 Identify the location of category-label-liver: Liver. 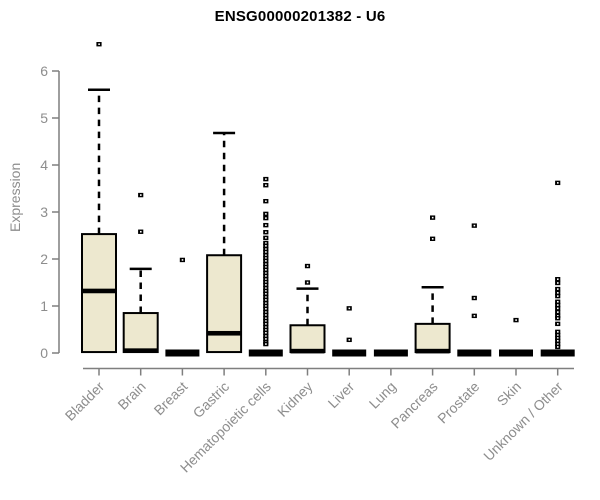
(341, 394).